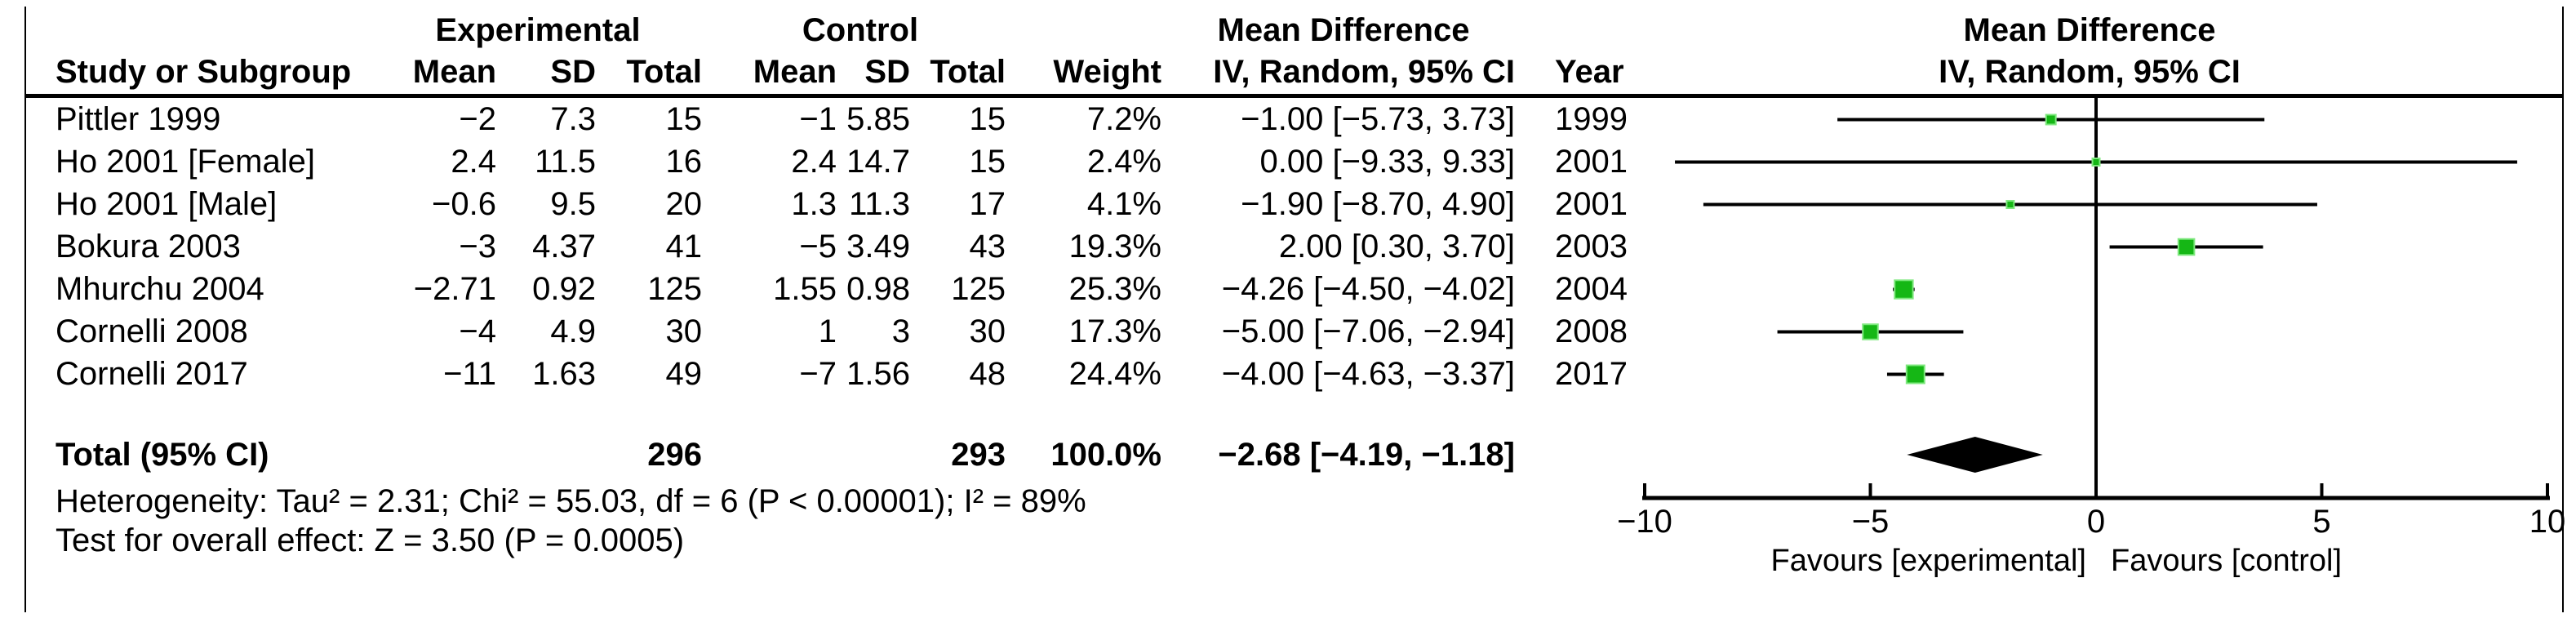 This screenshot has height=618, width=2576. I want to click on column-header-sd-experimental: SD, so click(573, 72).